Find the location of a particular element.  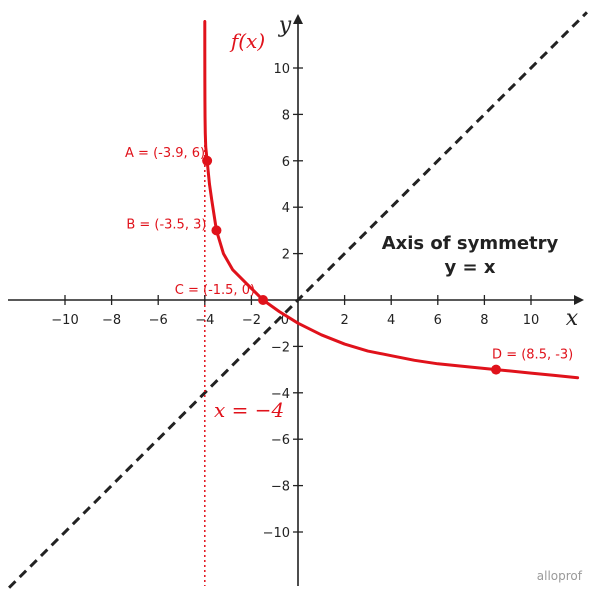

y-tick-label: −8 is located at coordinates (280, 487).